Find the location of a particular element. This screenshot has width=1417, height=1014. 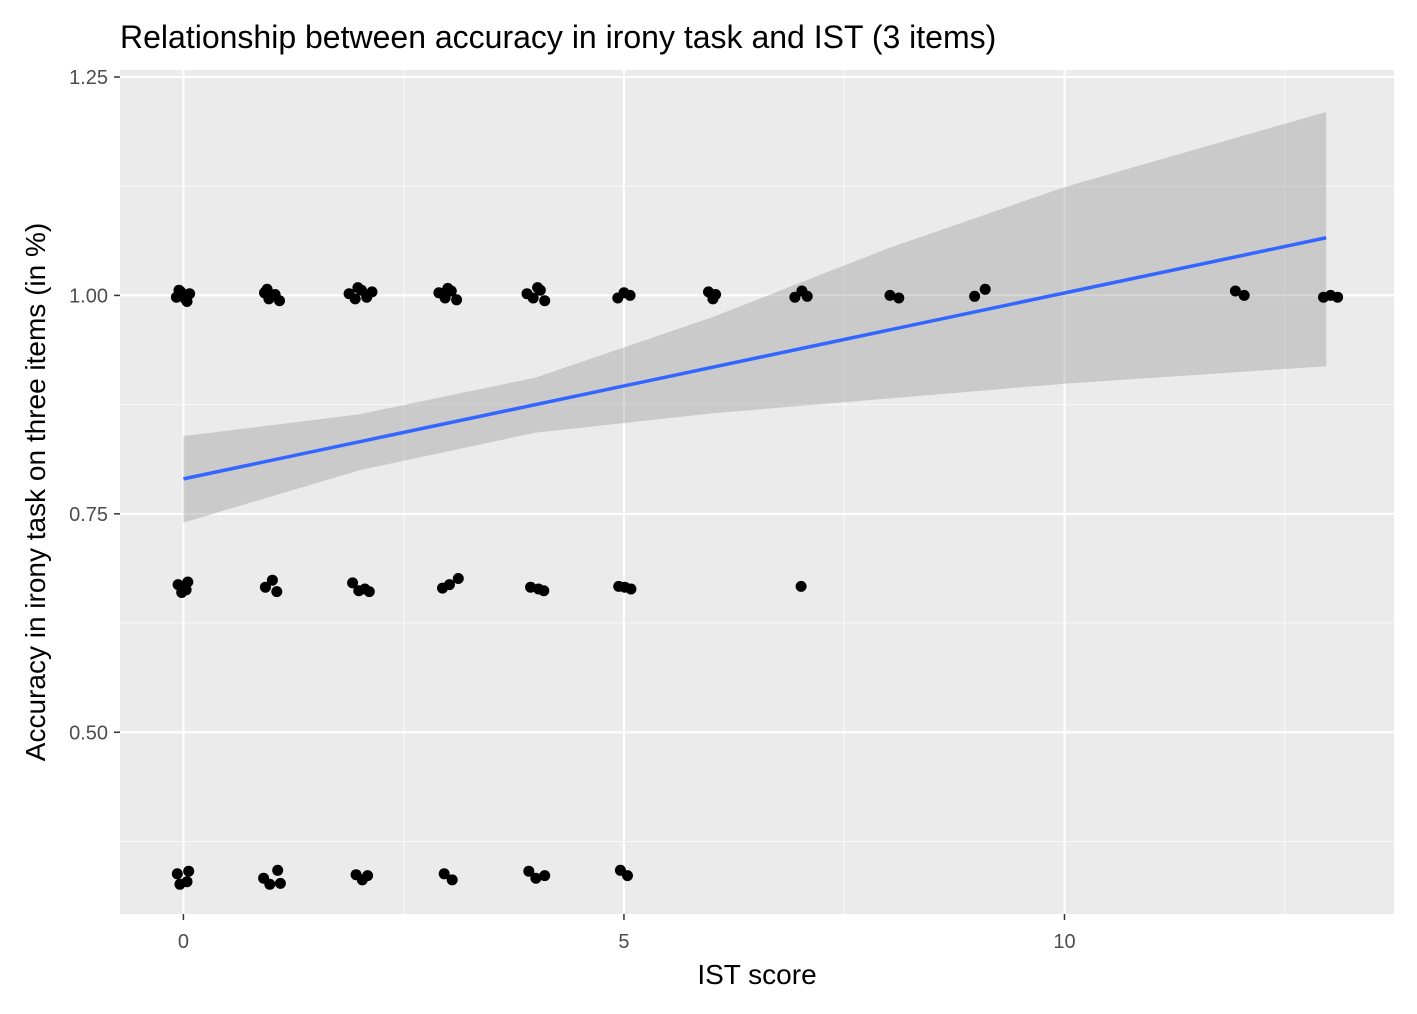

y-tick-label: 1.25 is located at coordinates (88, 78).